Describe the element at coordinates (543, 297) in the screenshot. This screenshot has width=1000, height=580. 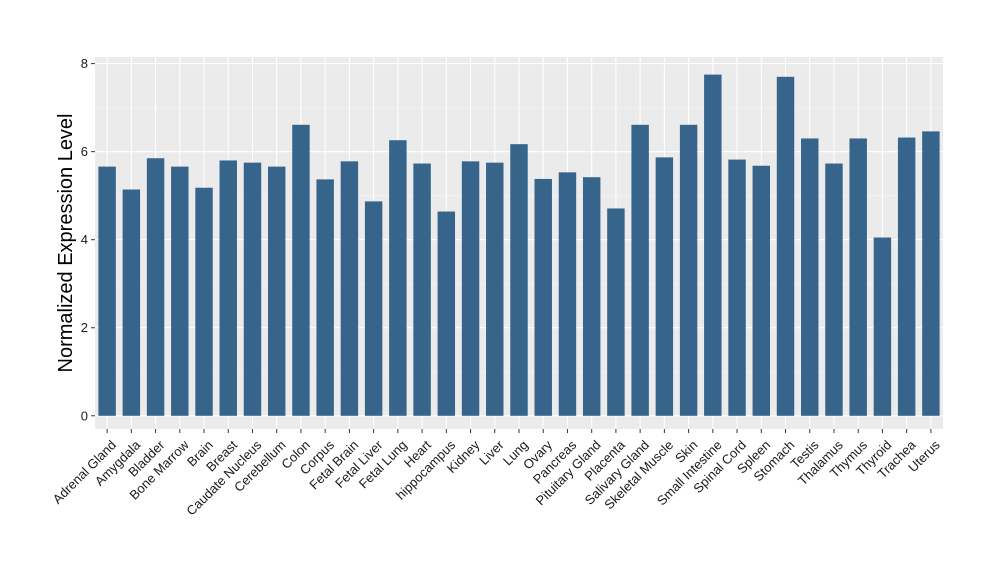
I see `bar-ovary` at that location.